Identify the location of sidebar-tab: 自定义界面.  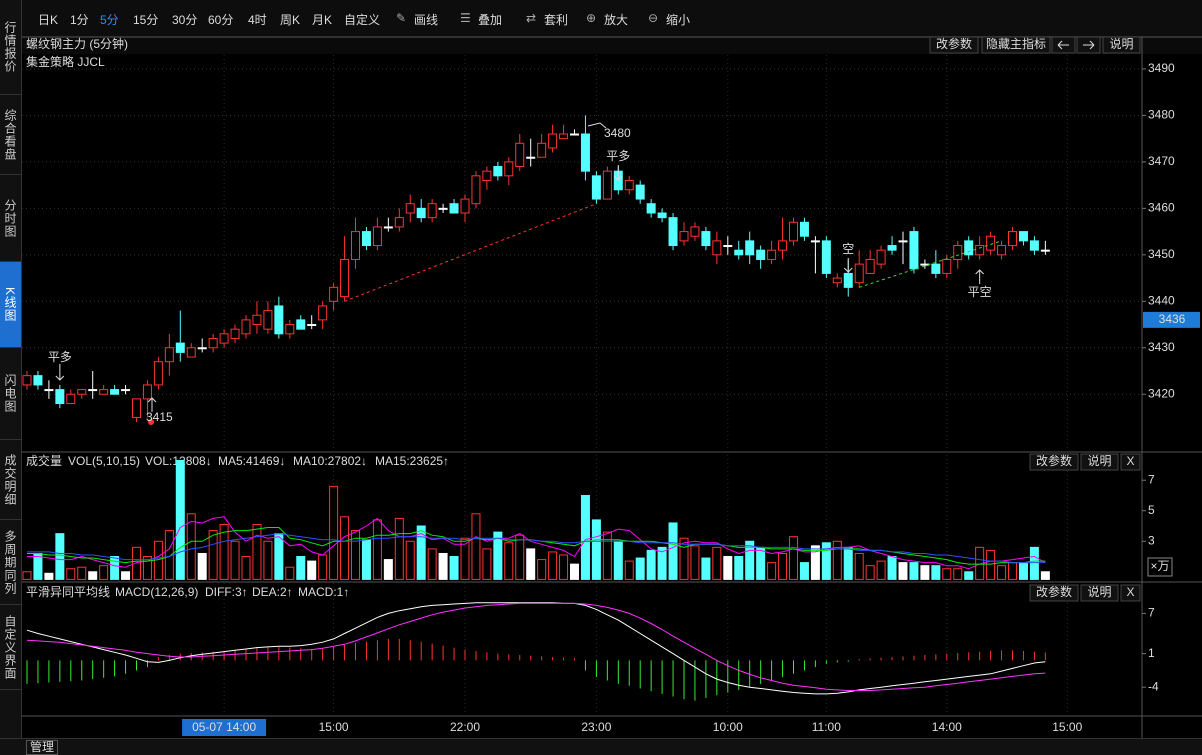
(10, 647).